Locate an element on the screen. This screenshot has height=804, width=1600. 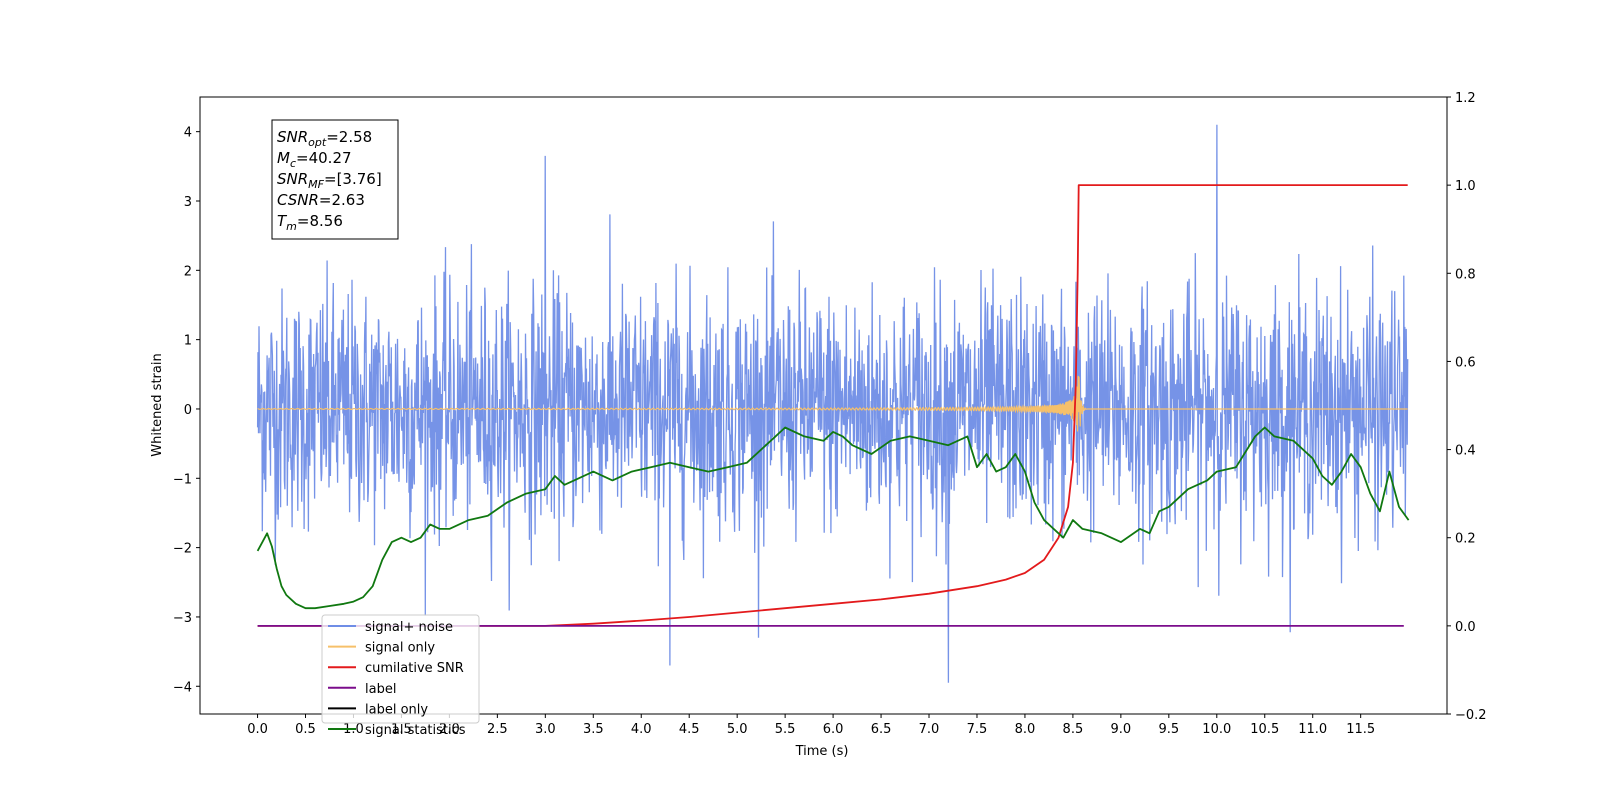
x-tick-label: 10.5 is located at coordinates (1264, 729).